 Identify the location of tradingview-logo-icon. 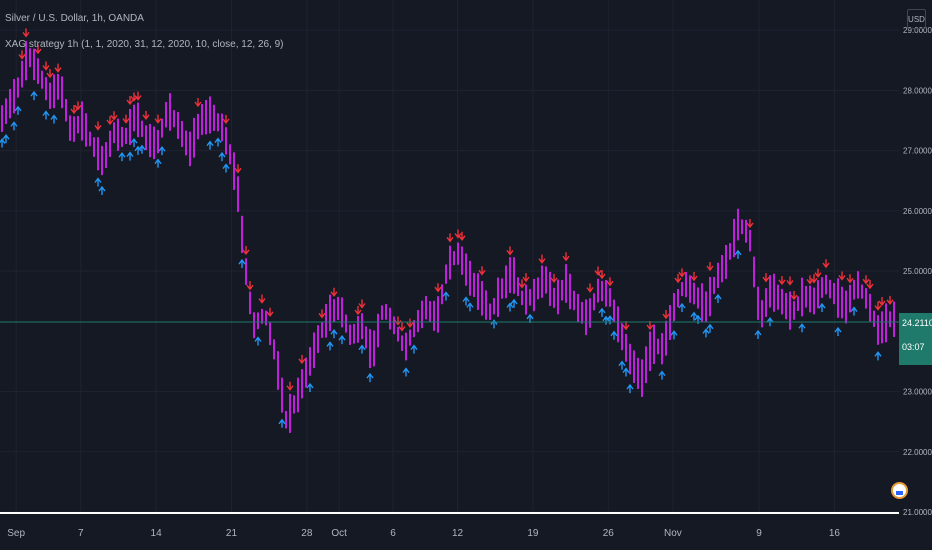
(899, 490).